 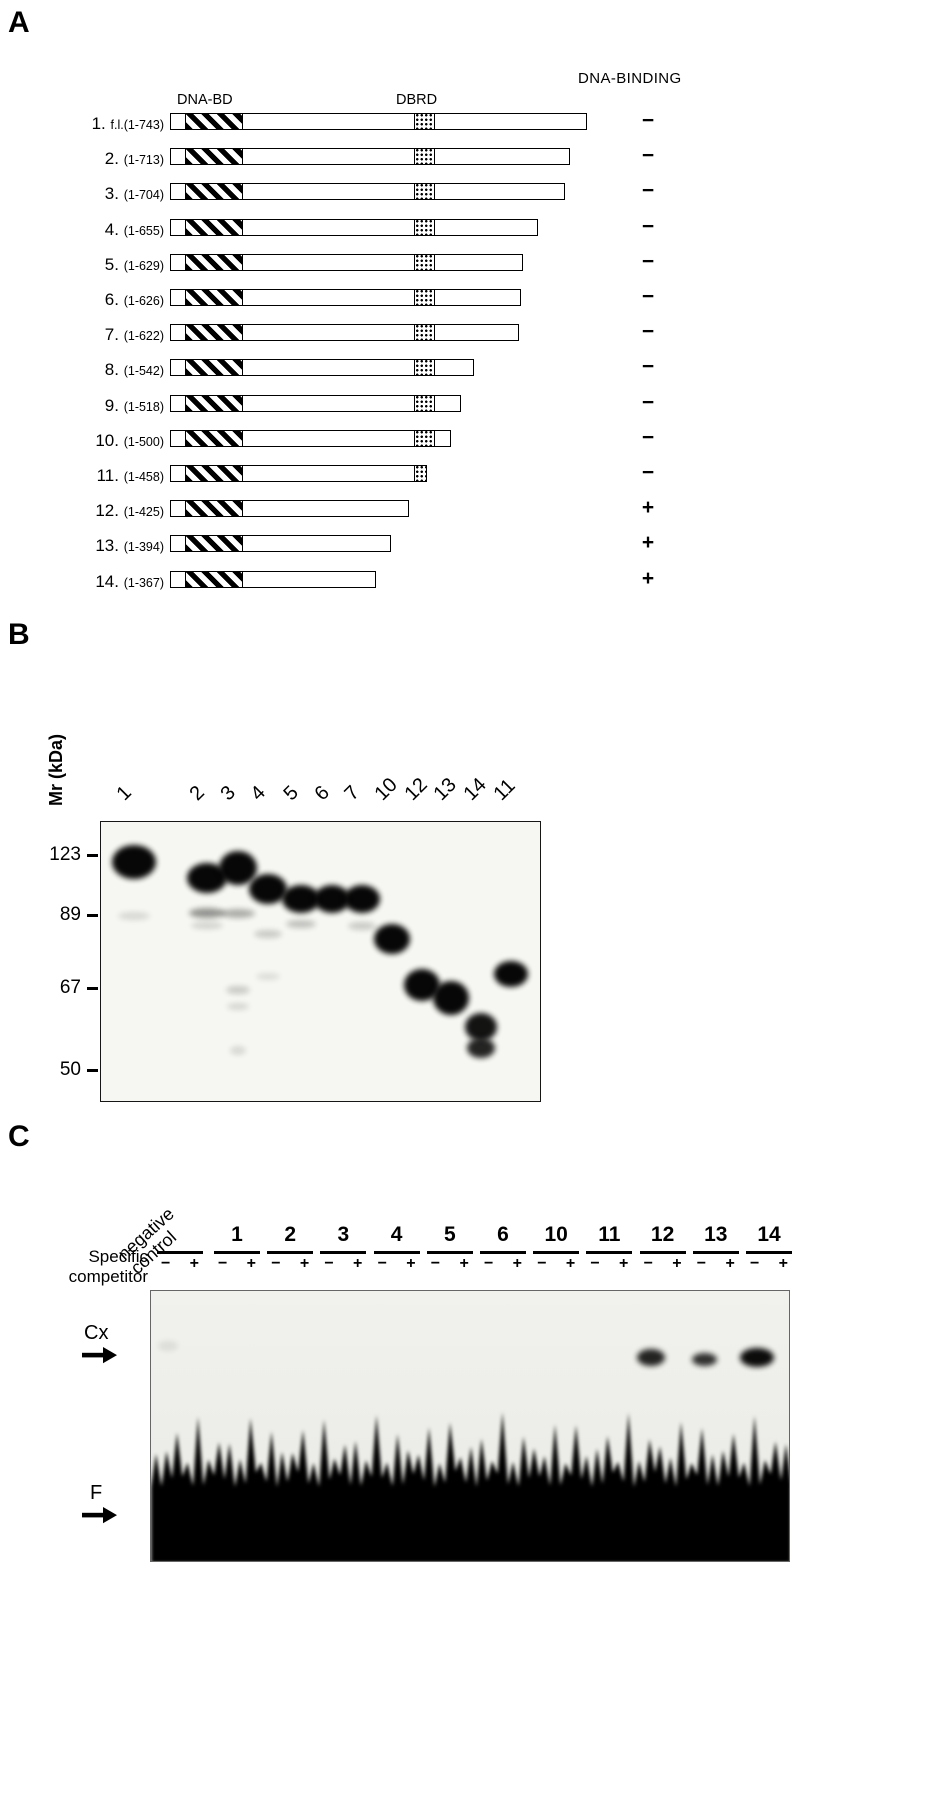 I want to click on construct-label: 10. (1-500), so click(x=82, y=441).